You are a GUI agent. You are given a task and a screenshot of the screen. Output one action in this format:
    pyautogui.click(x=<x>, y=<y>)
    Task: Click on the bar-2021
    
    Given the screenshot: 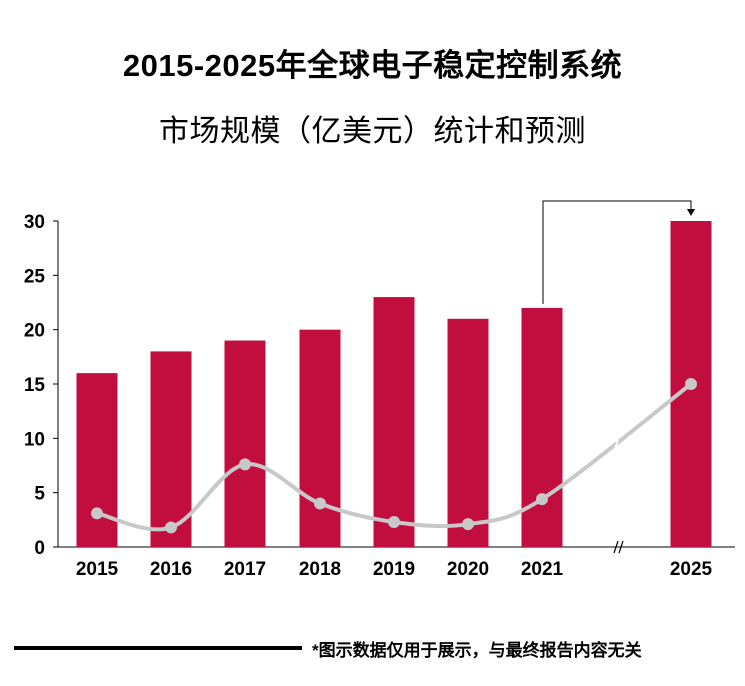 What is the action you would take?
    pyautogui.click(x=542, y=427)
    